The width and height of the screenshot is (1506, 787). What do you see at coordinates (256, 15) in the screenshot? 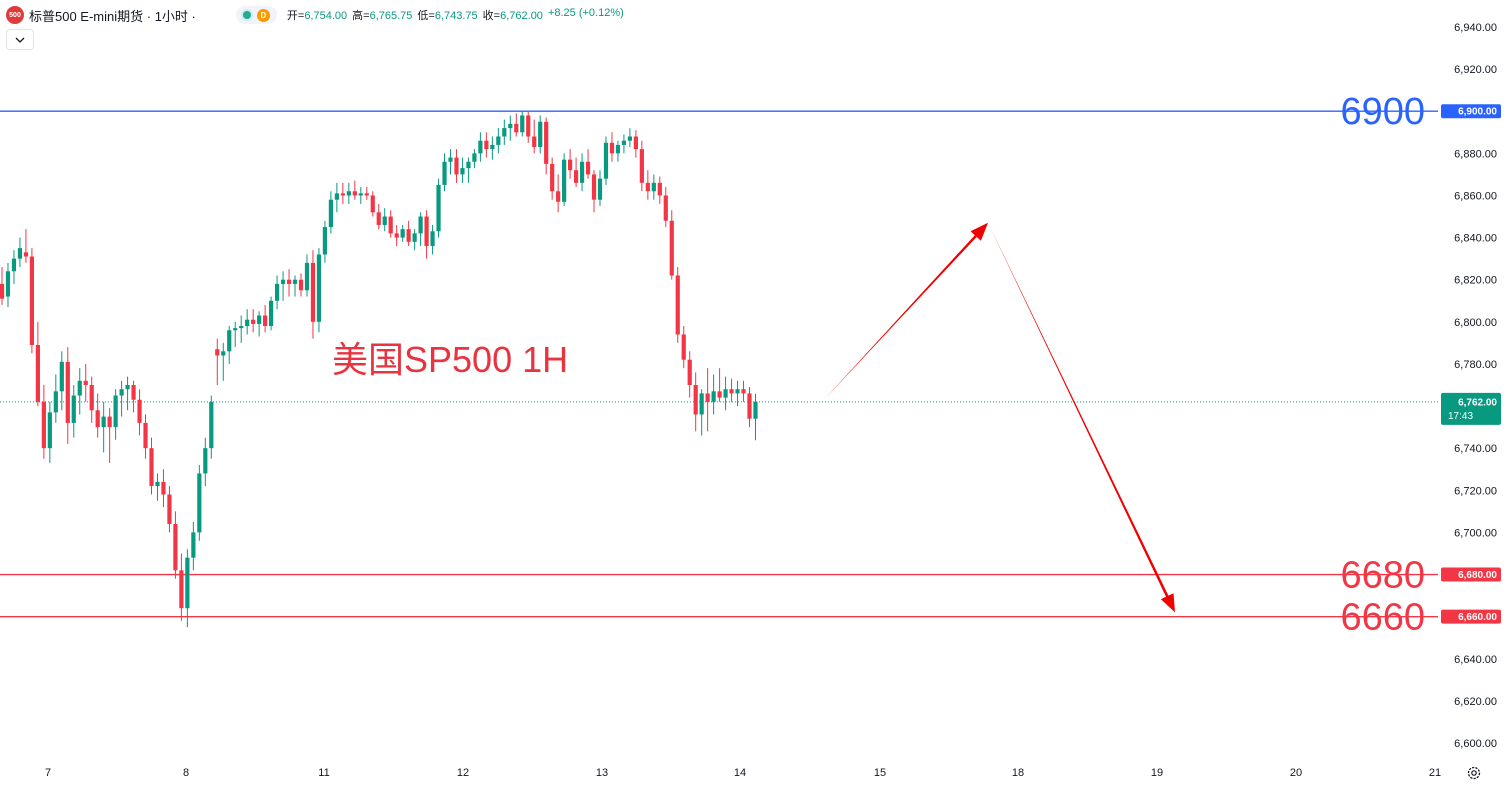
I see `status-pill: D` at bounding box center [256, 15].